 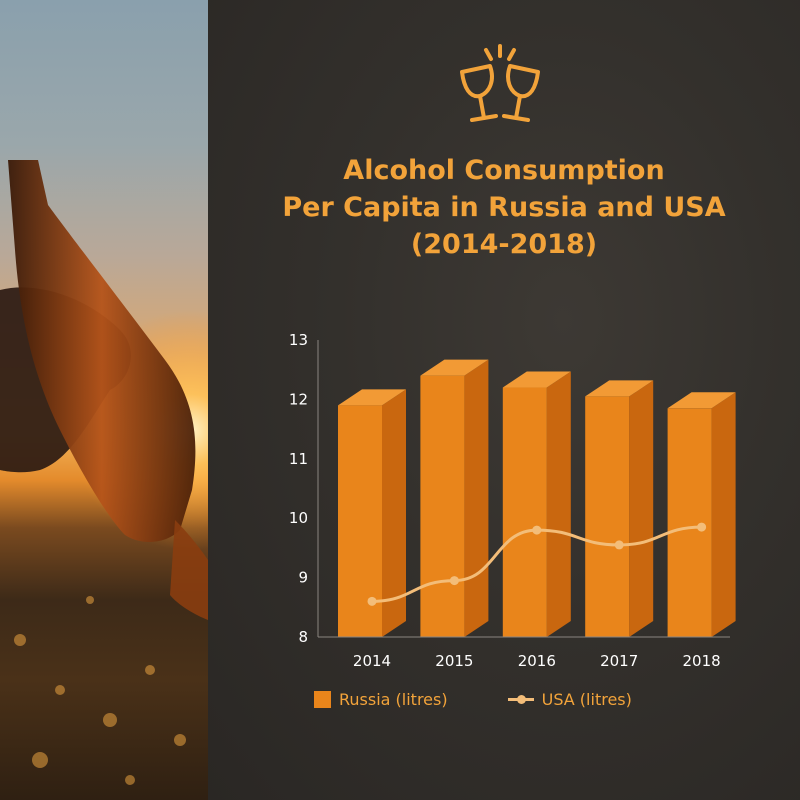 I want to click on y-tick-label-11: 11, so click(x=298, y=459).